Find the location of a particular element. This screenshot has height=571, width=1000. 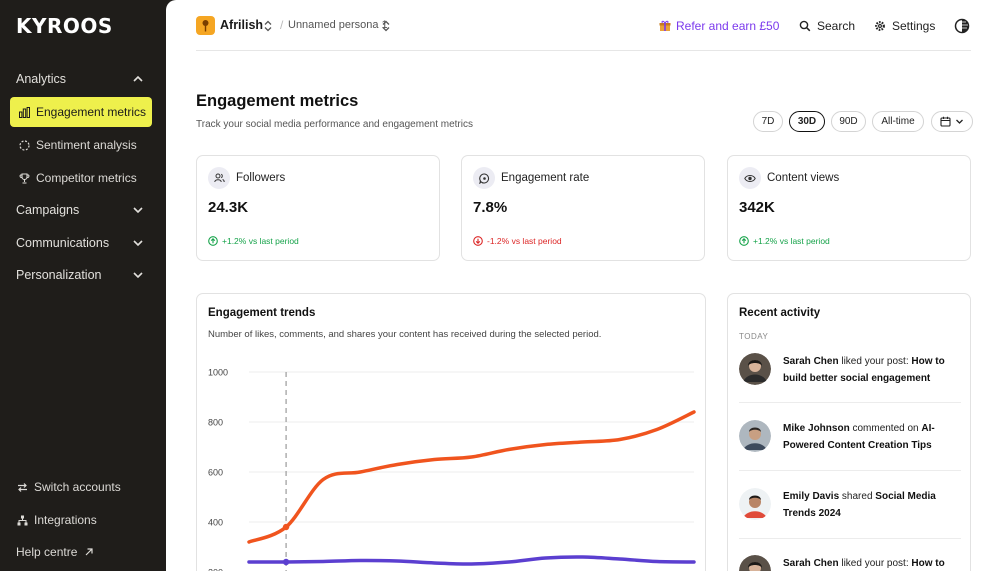

refer-button: Refer and earn £50 is located at coordinates (719, 26).